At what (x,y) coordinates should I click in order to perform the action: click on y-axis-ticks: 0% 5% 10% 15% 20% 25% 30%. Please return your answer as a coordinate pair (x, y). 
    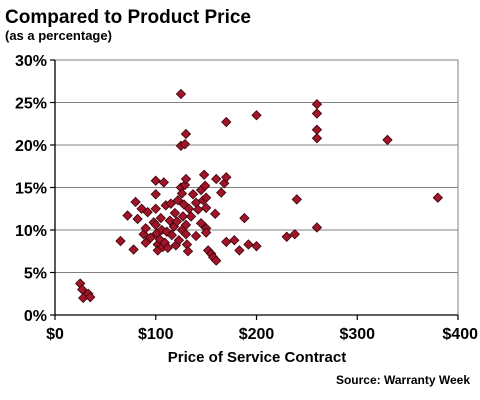
    Looking at the image, I should click on (35, 189).